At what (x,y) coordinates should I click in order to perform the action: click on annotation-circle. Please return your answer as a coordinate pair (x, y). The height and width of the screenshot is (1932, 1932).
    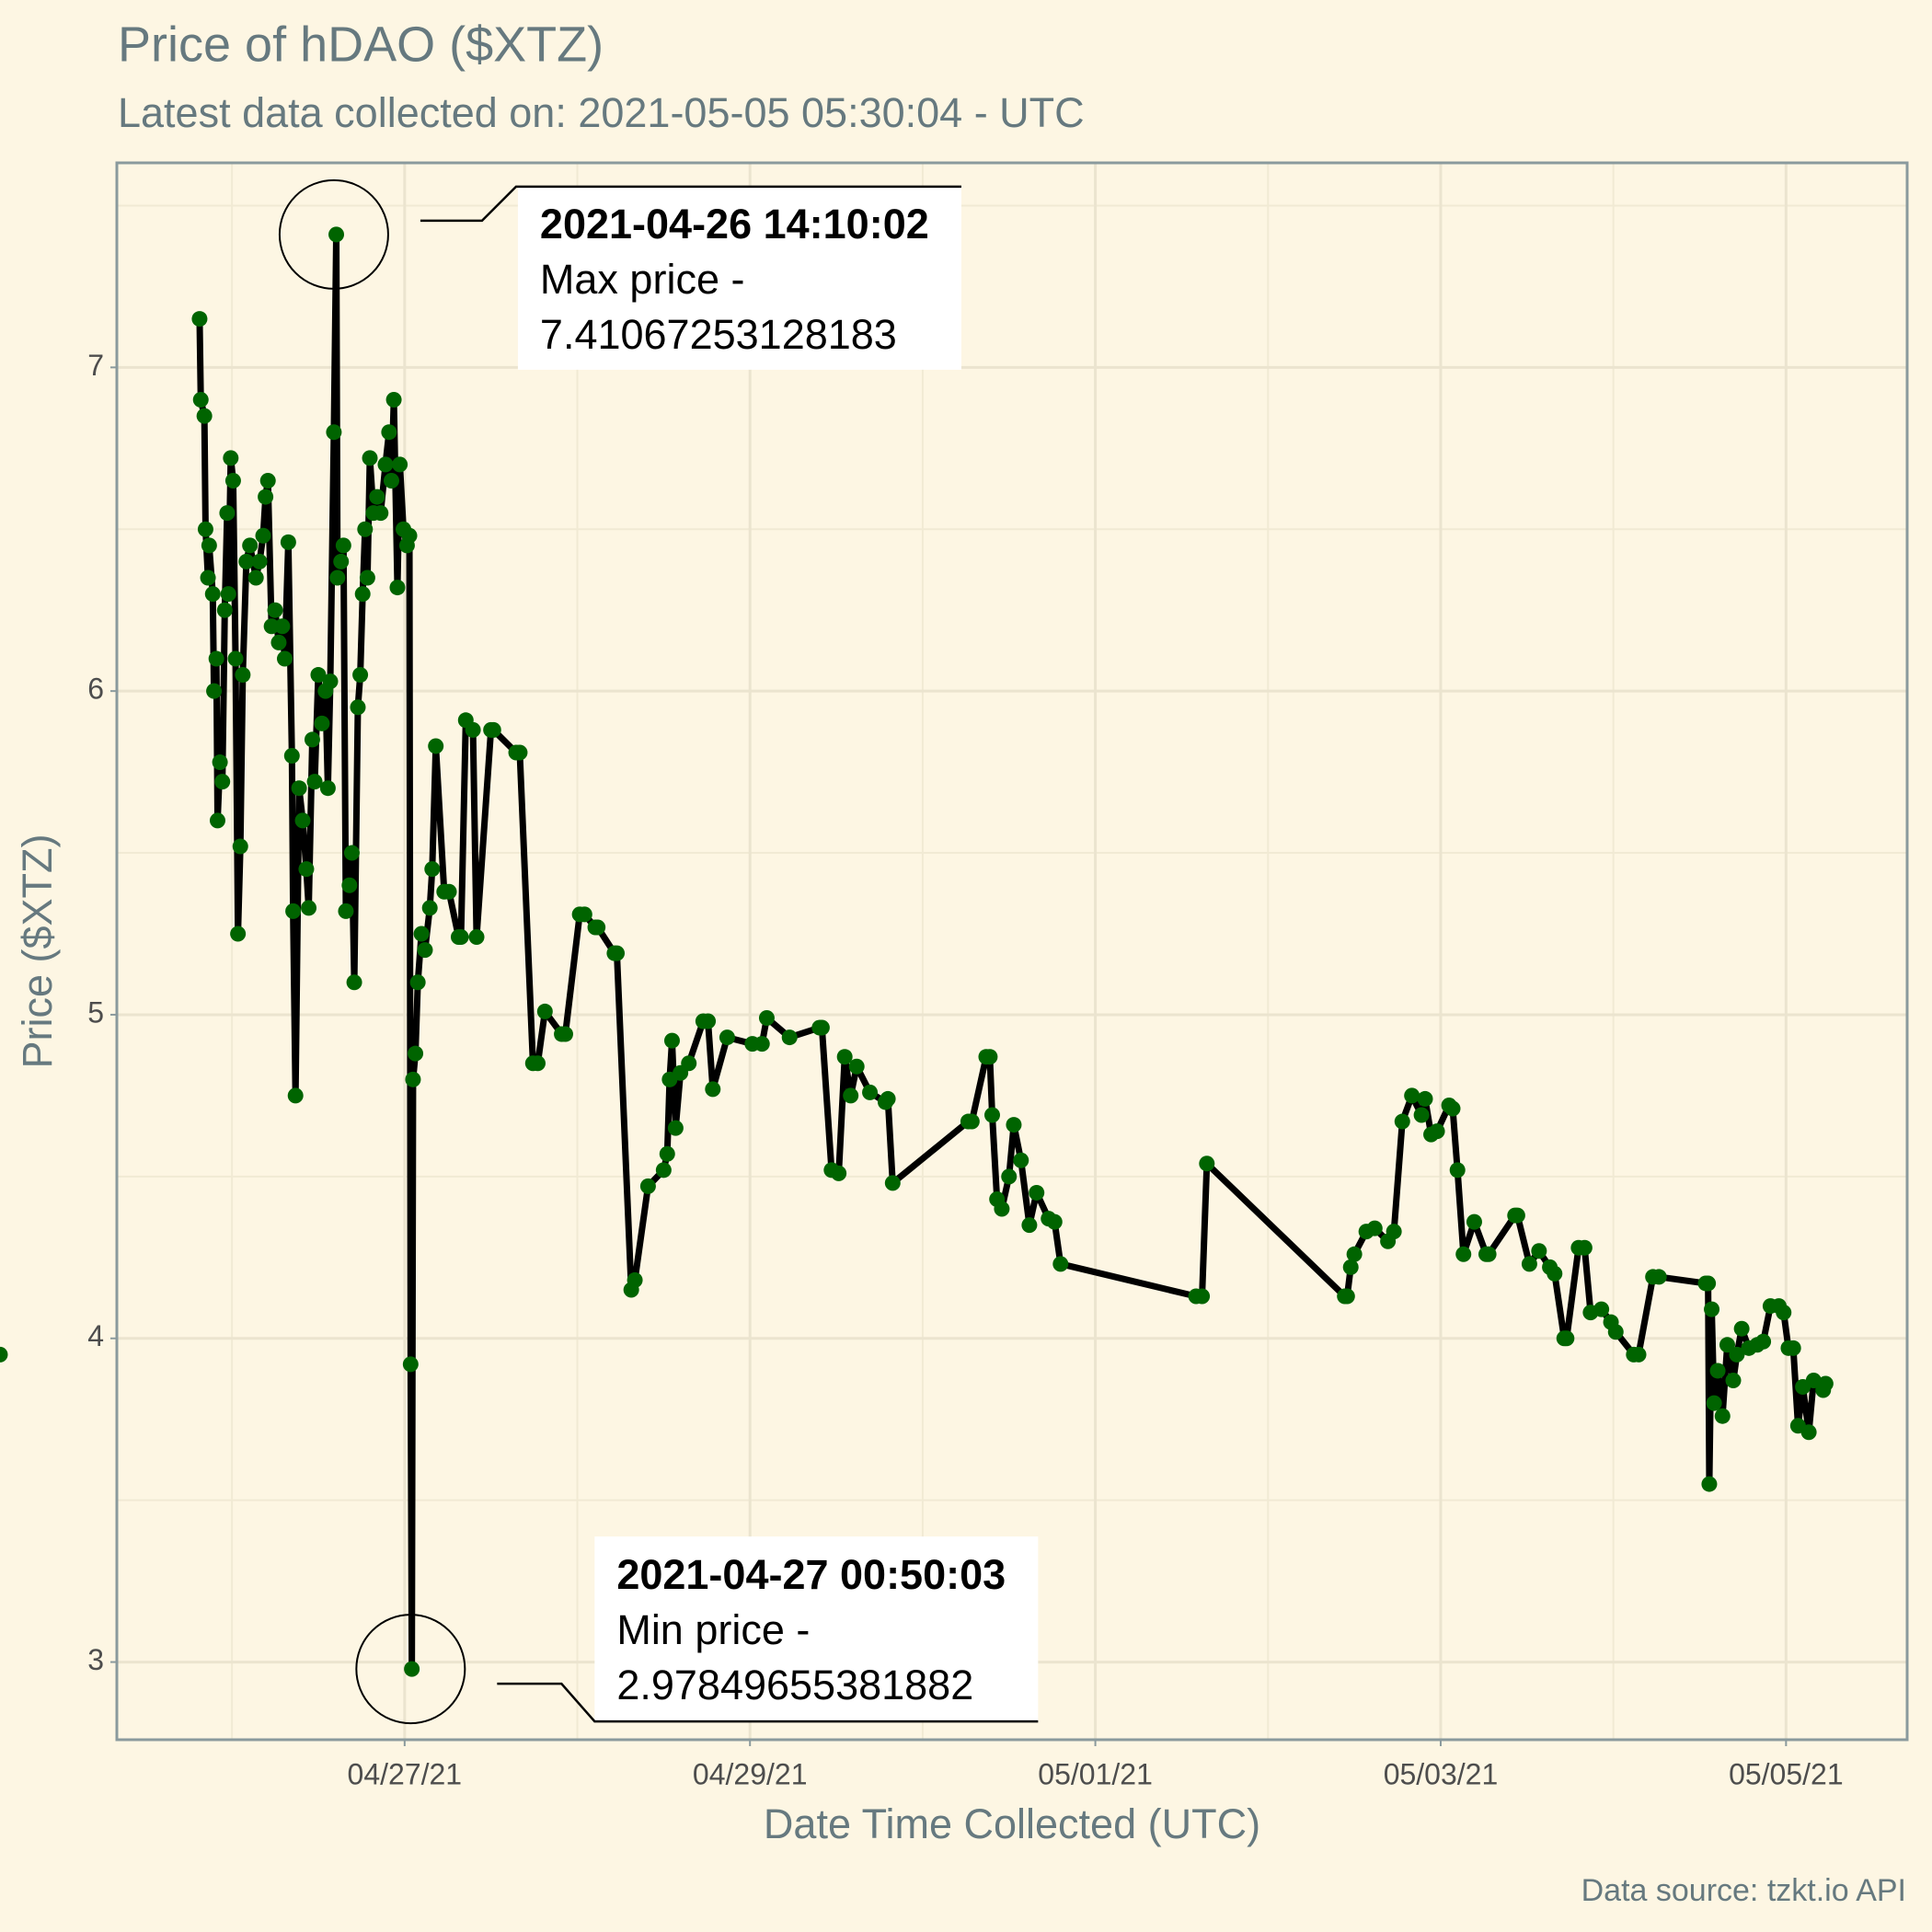
    Looking at the image, I should click on (333, 234).